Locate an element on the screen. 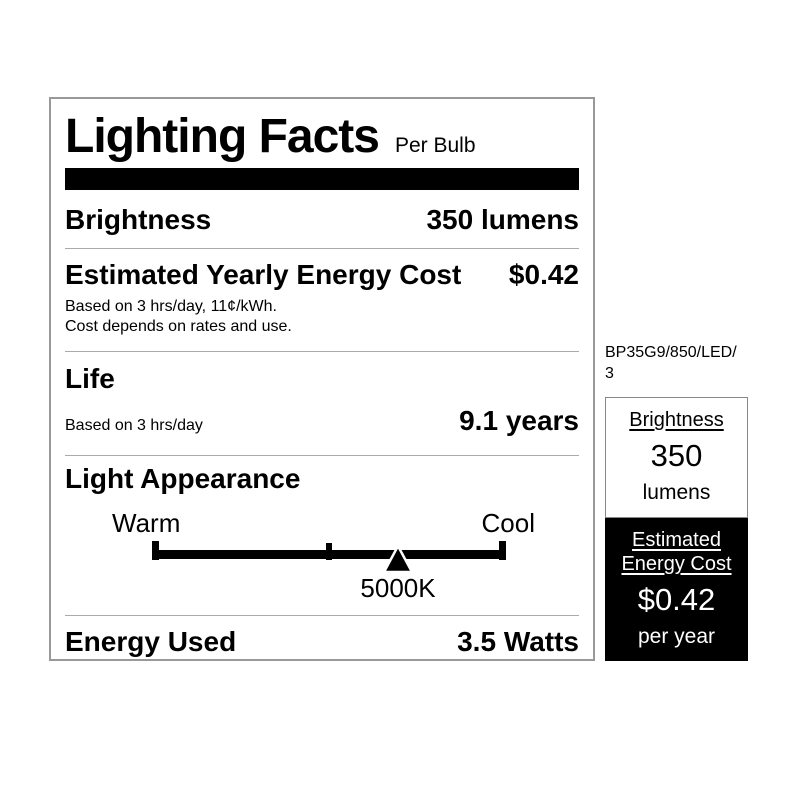 The height and width of the screenshot is (800, 800). warm-cool-labels: Warm Cool is located at coordinates (322, 523).